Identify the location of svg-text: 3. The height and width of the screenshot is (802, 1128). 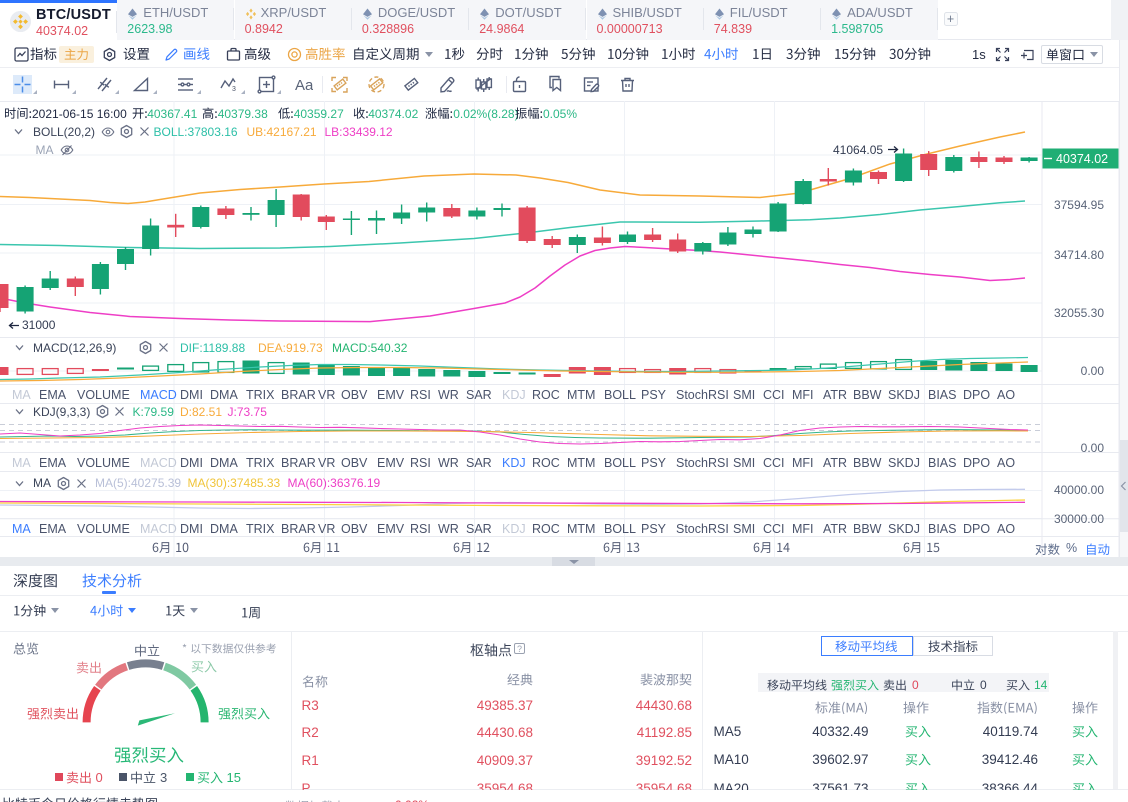
(234, 89).